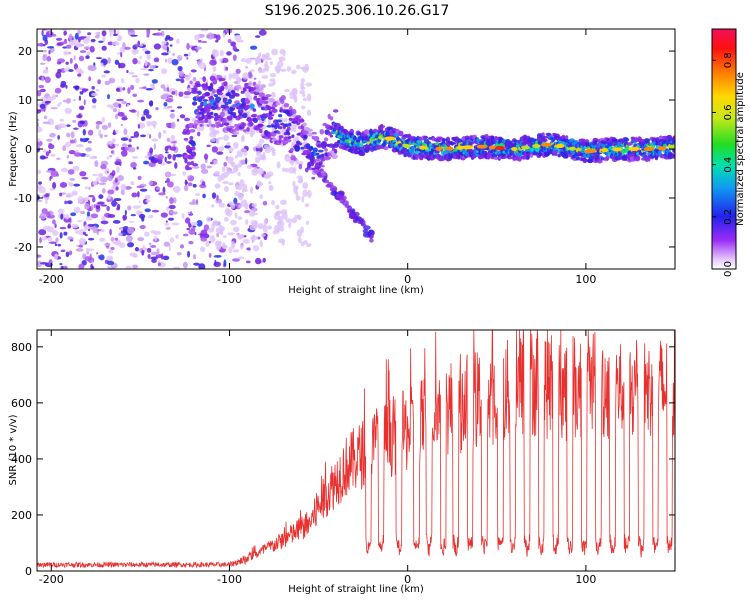 The image size is (750, 600). Describe the element at coordinates (229, 279) in the screenshot. I see `x-tick-label: -100` at that location.